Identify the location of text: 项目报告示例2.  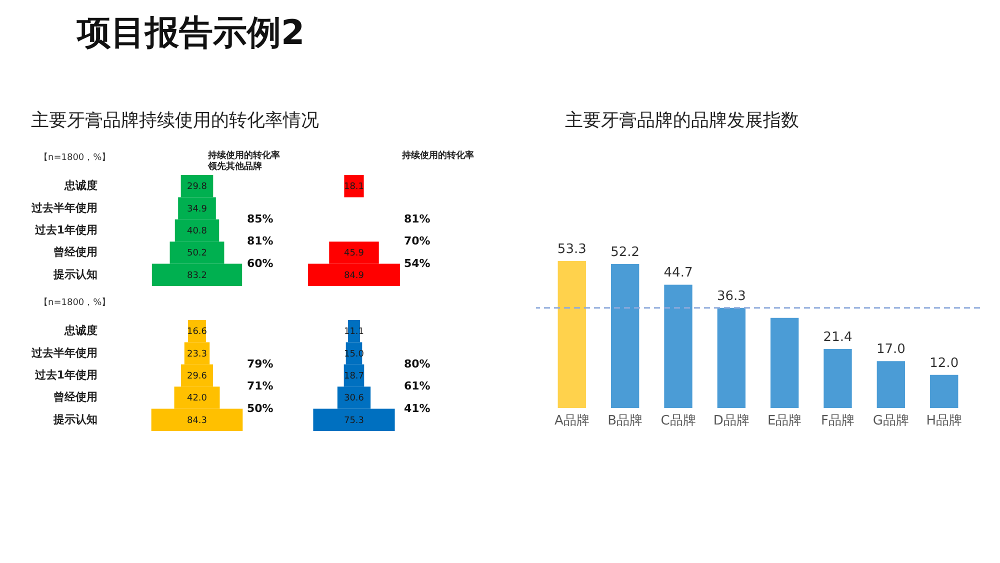
(190, 33).